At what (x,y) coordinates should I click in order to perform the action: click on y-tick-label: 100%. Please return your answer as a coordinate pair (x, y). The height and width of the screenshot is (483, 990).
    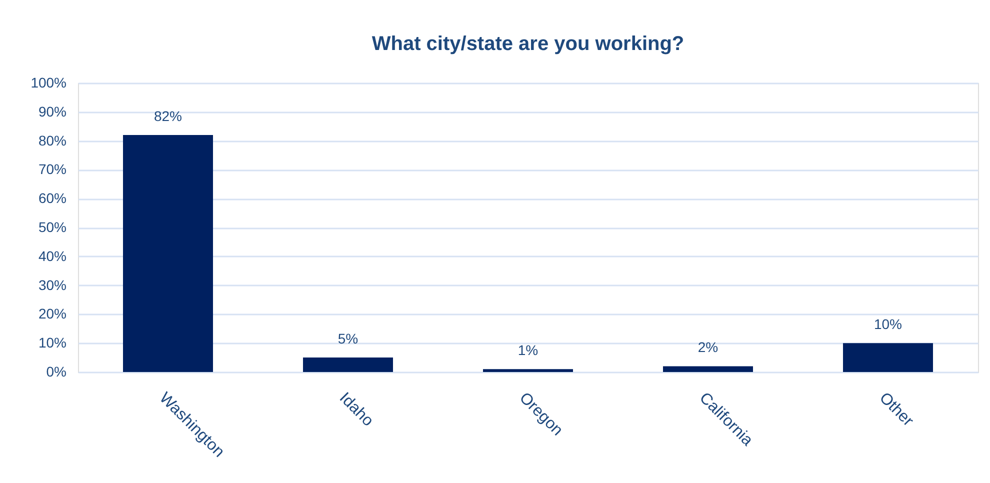
    Looking at the image, I should click on (48, 82).